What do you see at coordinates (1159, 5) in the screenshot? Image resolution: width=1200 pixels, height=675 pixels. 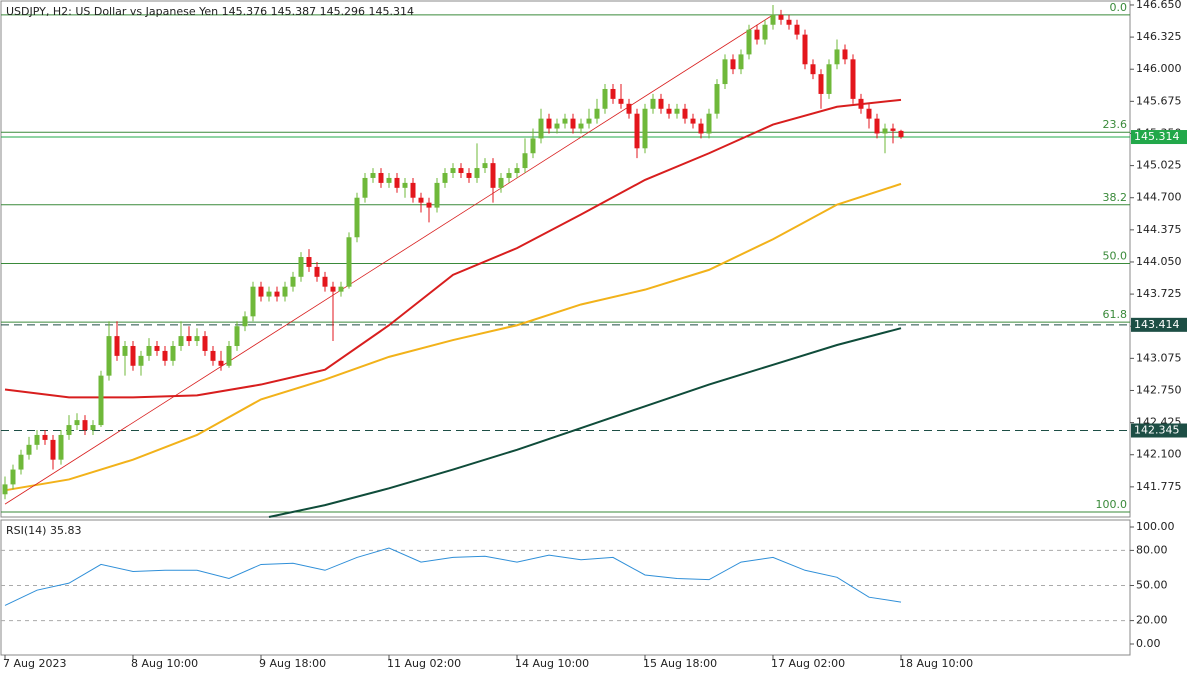 I see `y-tick-label: 146.650` at bounding box center [1159, 5].